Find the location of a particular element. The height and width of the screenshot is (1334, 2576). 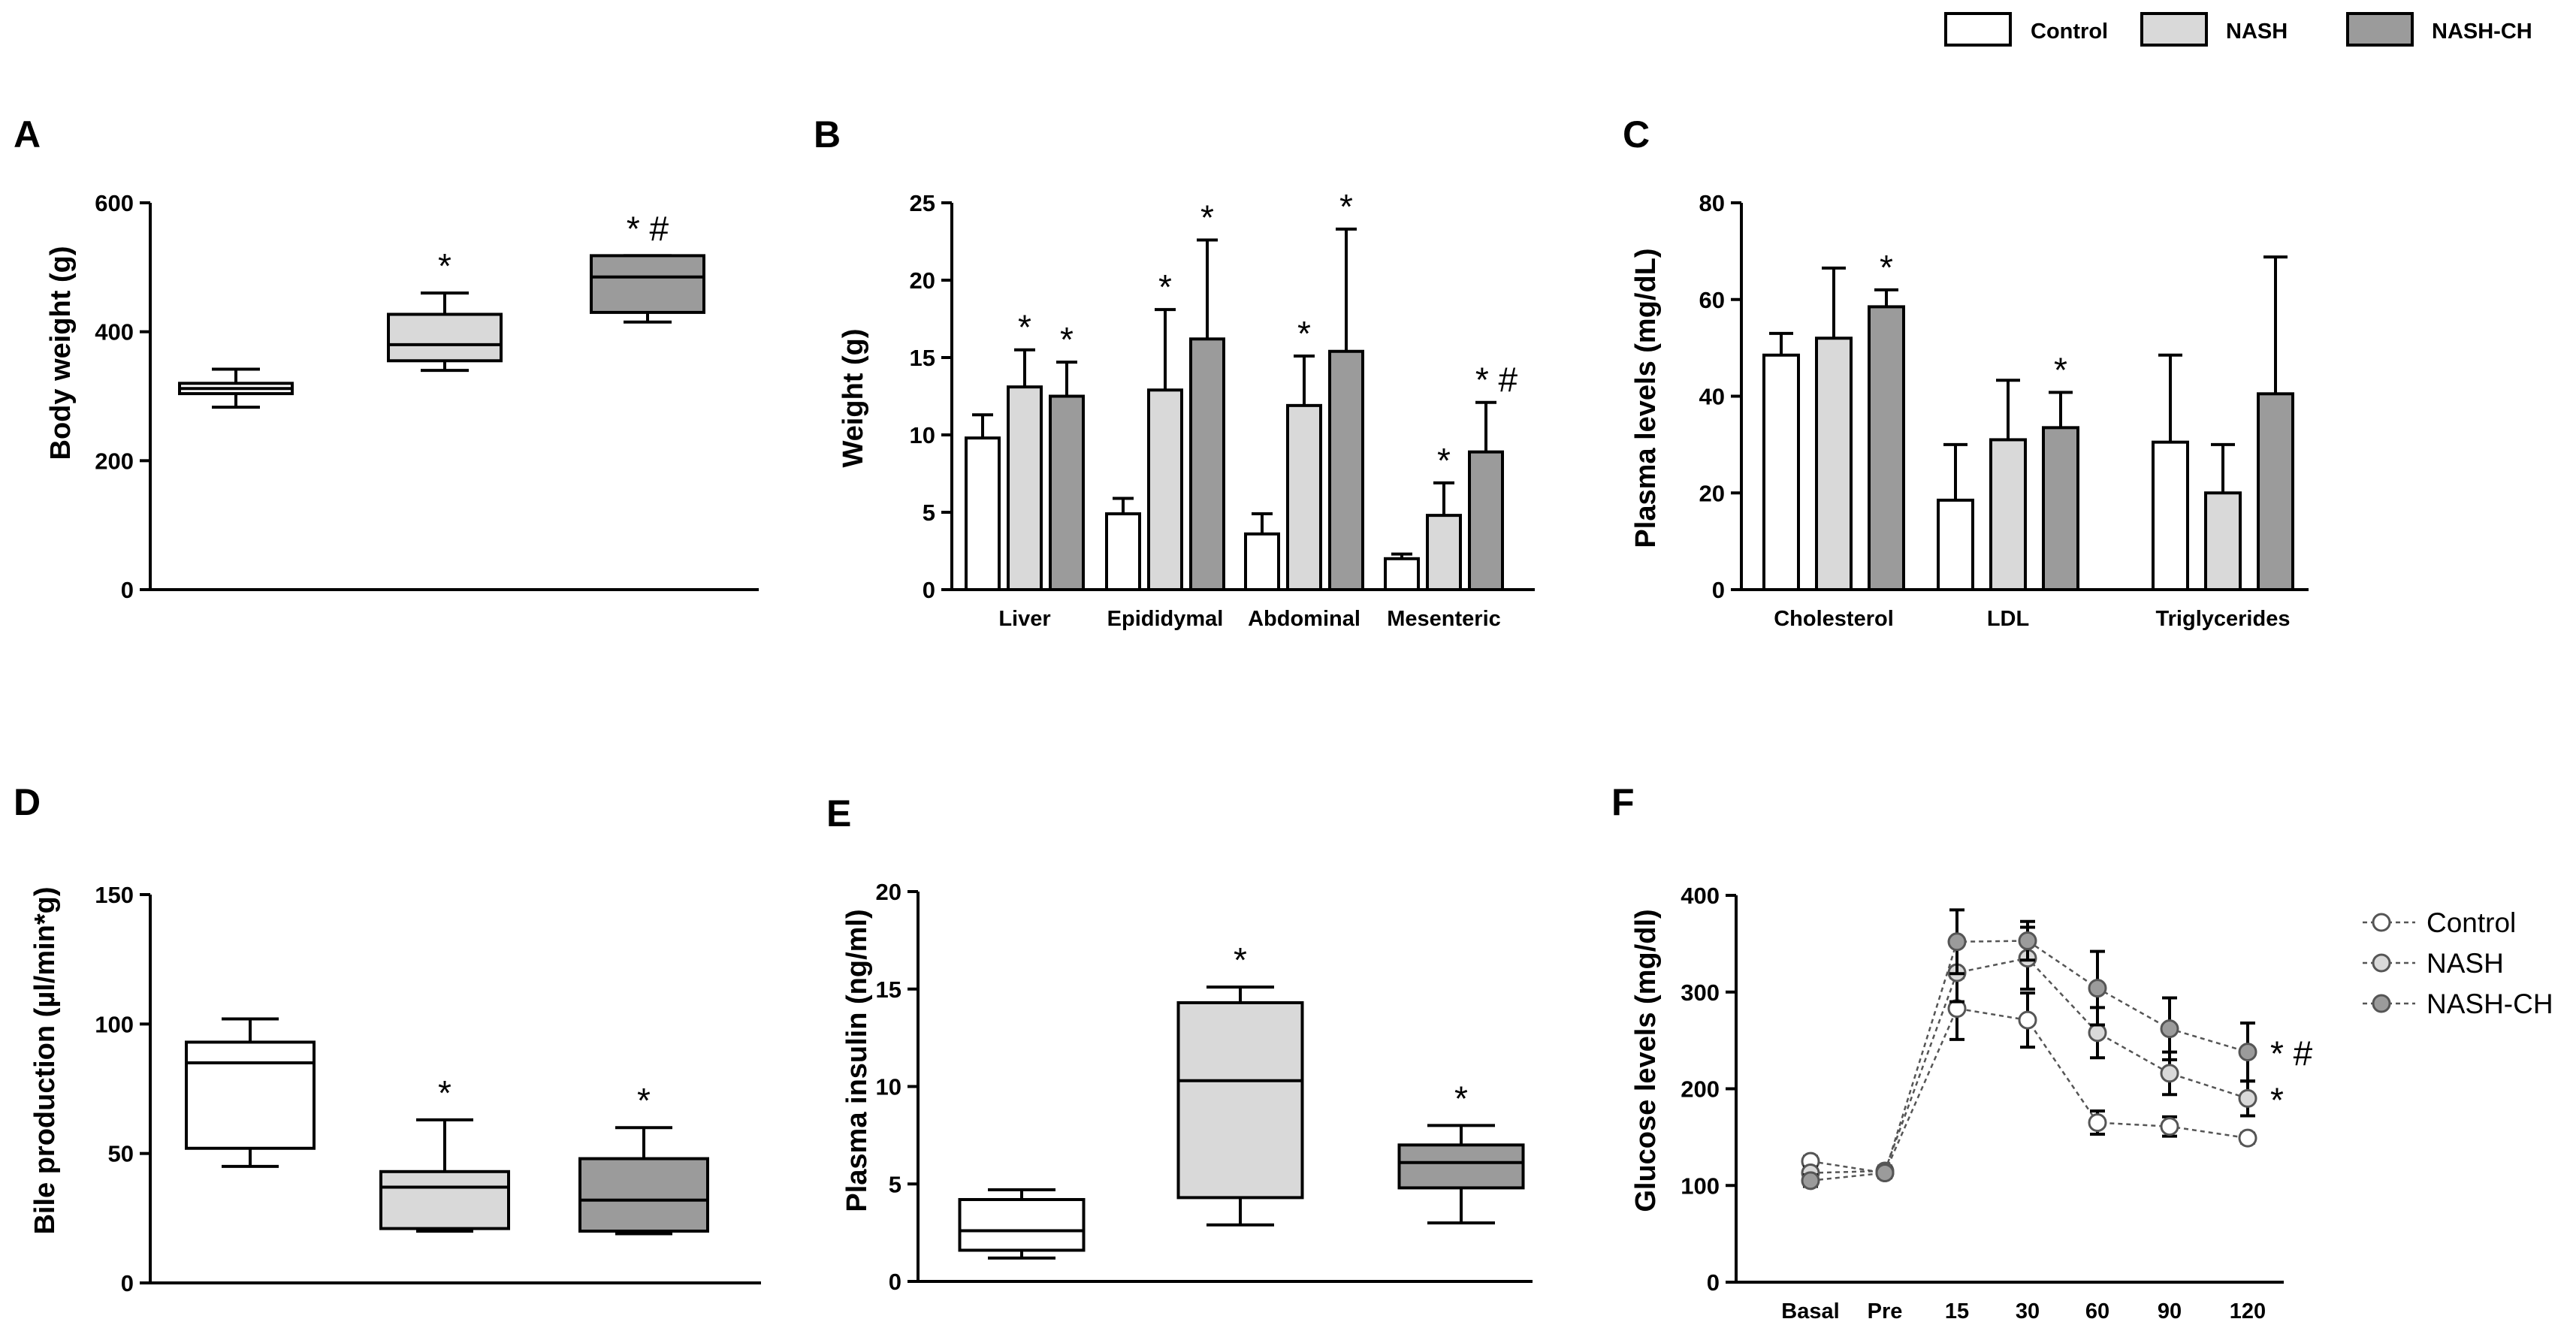

x-category-label: Cholesterol is located at coordinates (1834, 619).